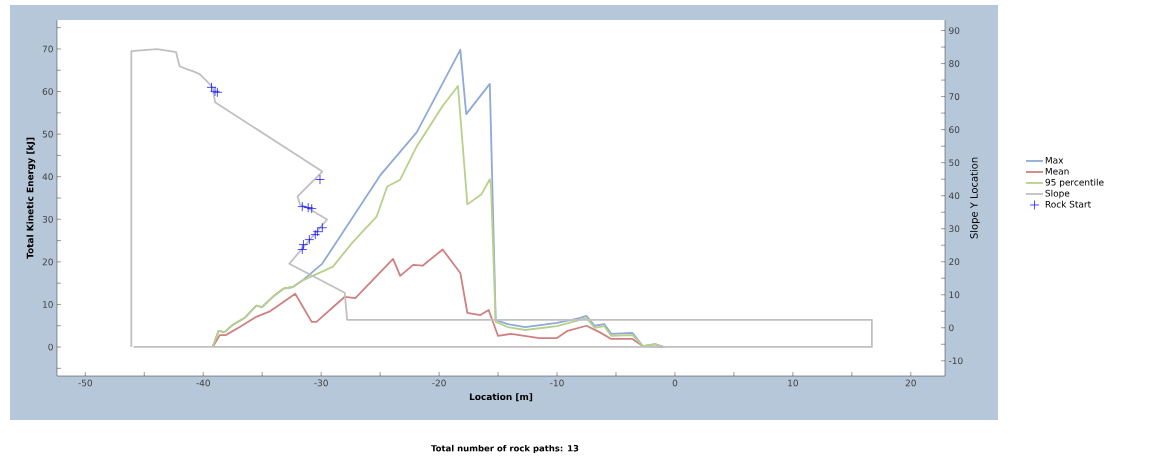 This screenshot has width=1159, height=457. I want to click on y-tick-label: 30, so click(47, 219).